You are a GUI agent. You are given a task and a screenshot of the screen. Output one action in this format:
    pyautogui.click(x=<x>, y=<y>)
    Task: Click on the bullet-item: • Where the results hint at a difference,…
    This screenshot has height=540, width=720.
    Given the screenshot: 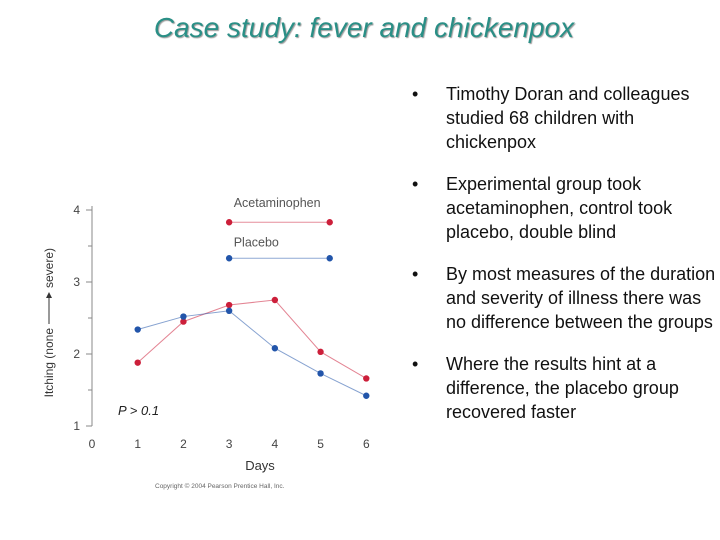 What is the action you would take?
    pyautogui.click(x=564, y=388)
    